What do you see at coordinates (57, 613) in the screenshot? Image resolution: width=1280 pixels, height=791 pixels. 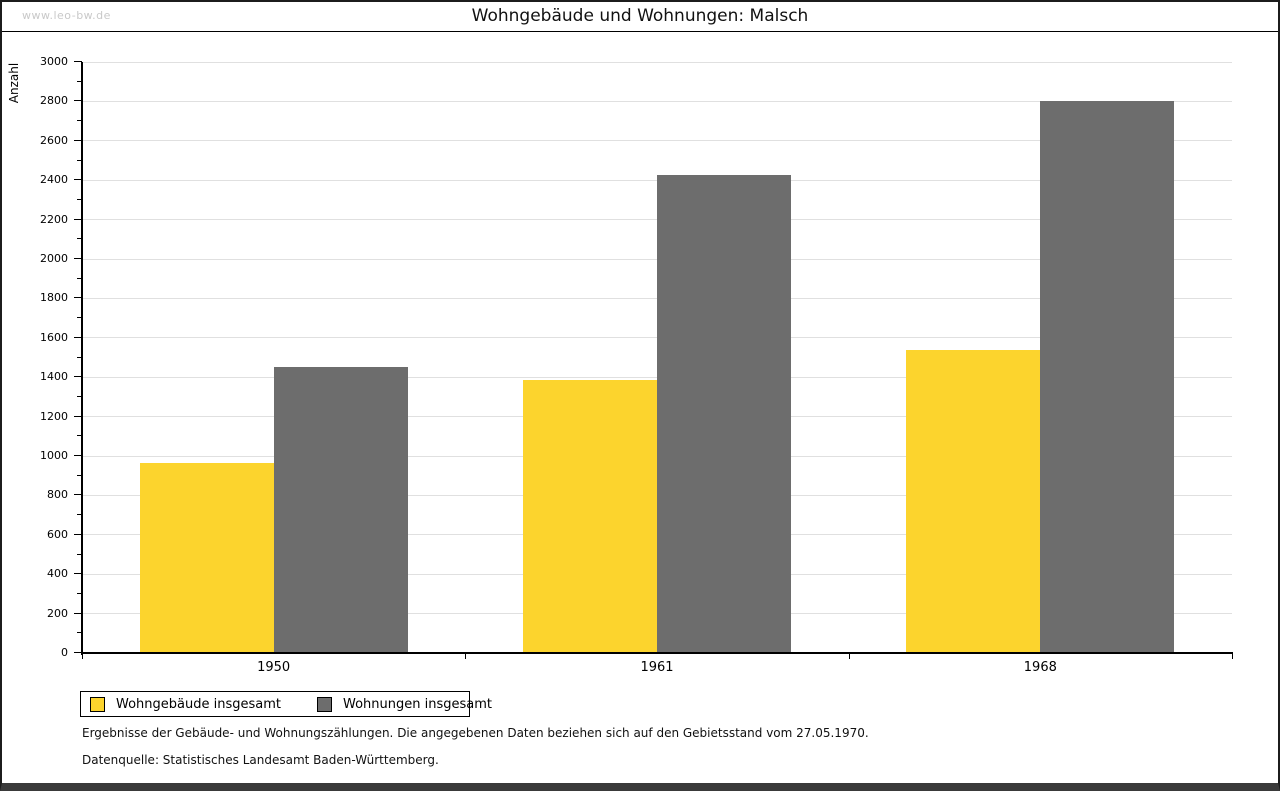 I see `y-axis-tick-label: 200` at bounding box center [57, 613].